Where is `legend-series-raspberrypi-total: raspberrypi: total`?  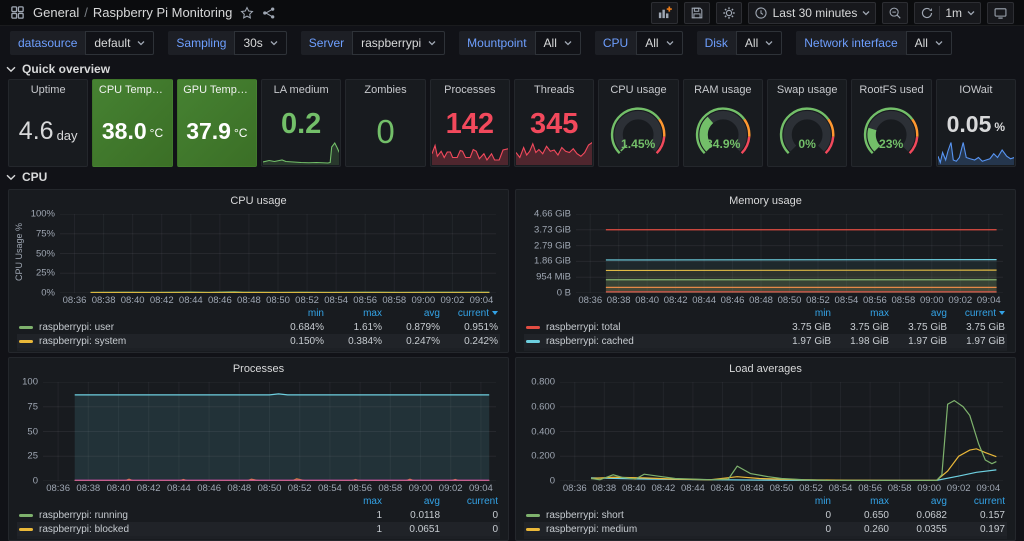
legend-series-raspberrypi-total: raspberrypi: total is located at coordinates (649, 327).